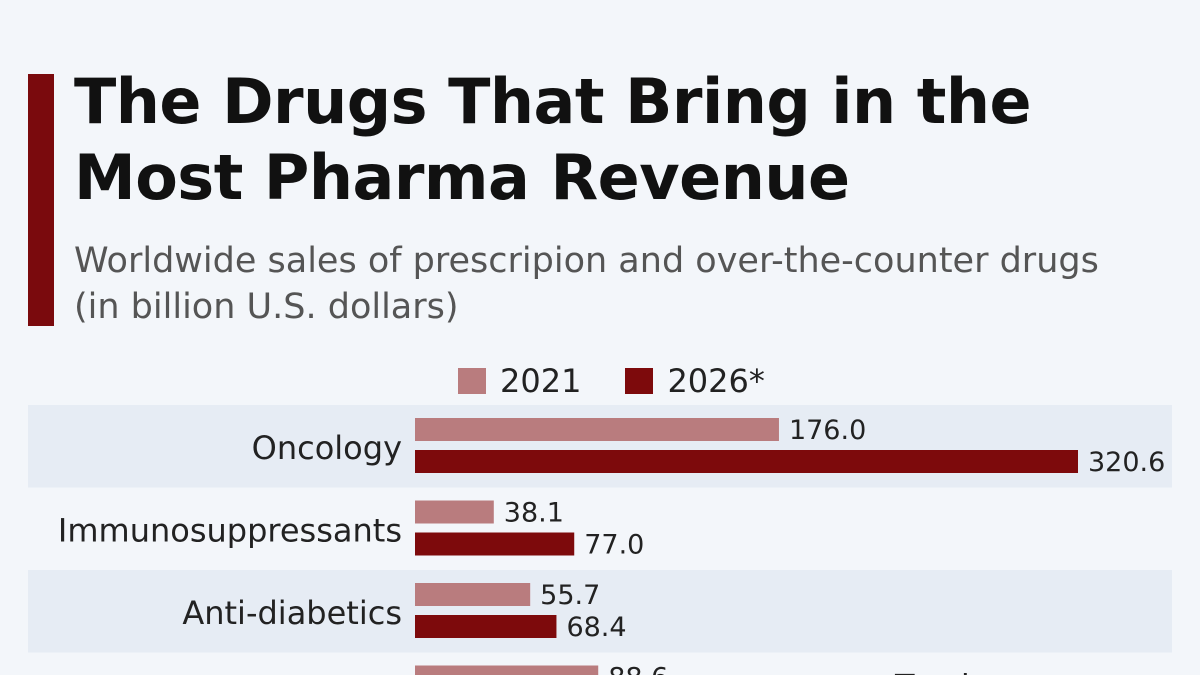 This screenshot has width=1200, height=675. What do you see at coordinates (292, 613) in the screenshot?
I see `category-label: Anti-diabetics` at bounding box center [292, 613].